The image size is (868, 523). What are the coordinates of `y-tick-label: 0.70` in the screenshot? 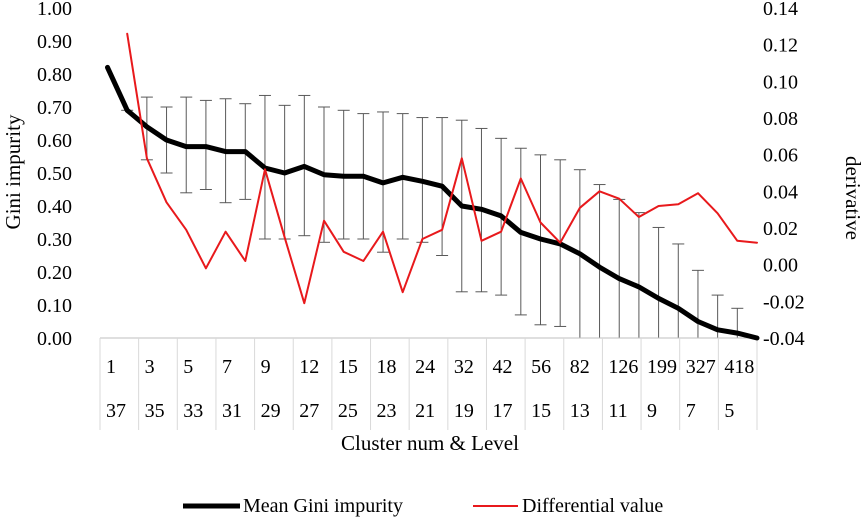 It's located at (54, 108).